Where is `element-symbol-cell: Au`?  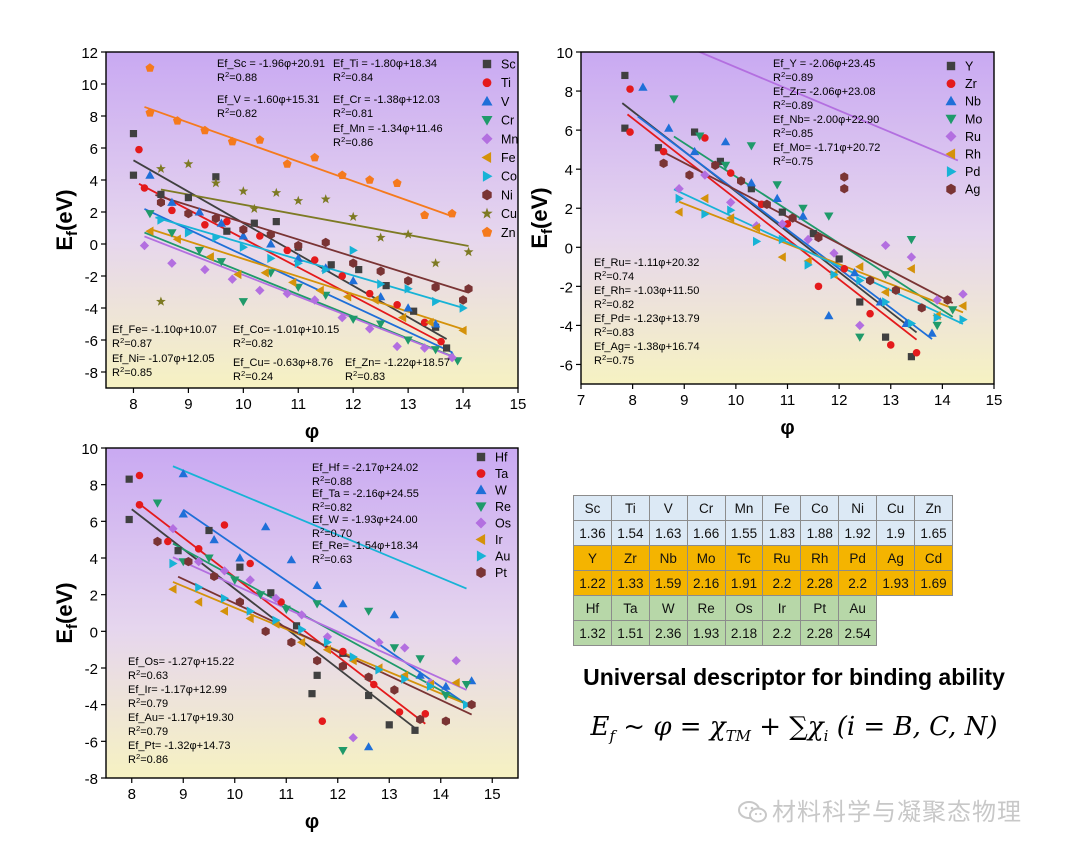 element-symbol-cell: Au is located at coordinates (858, 608).